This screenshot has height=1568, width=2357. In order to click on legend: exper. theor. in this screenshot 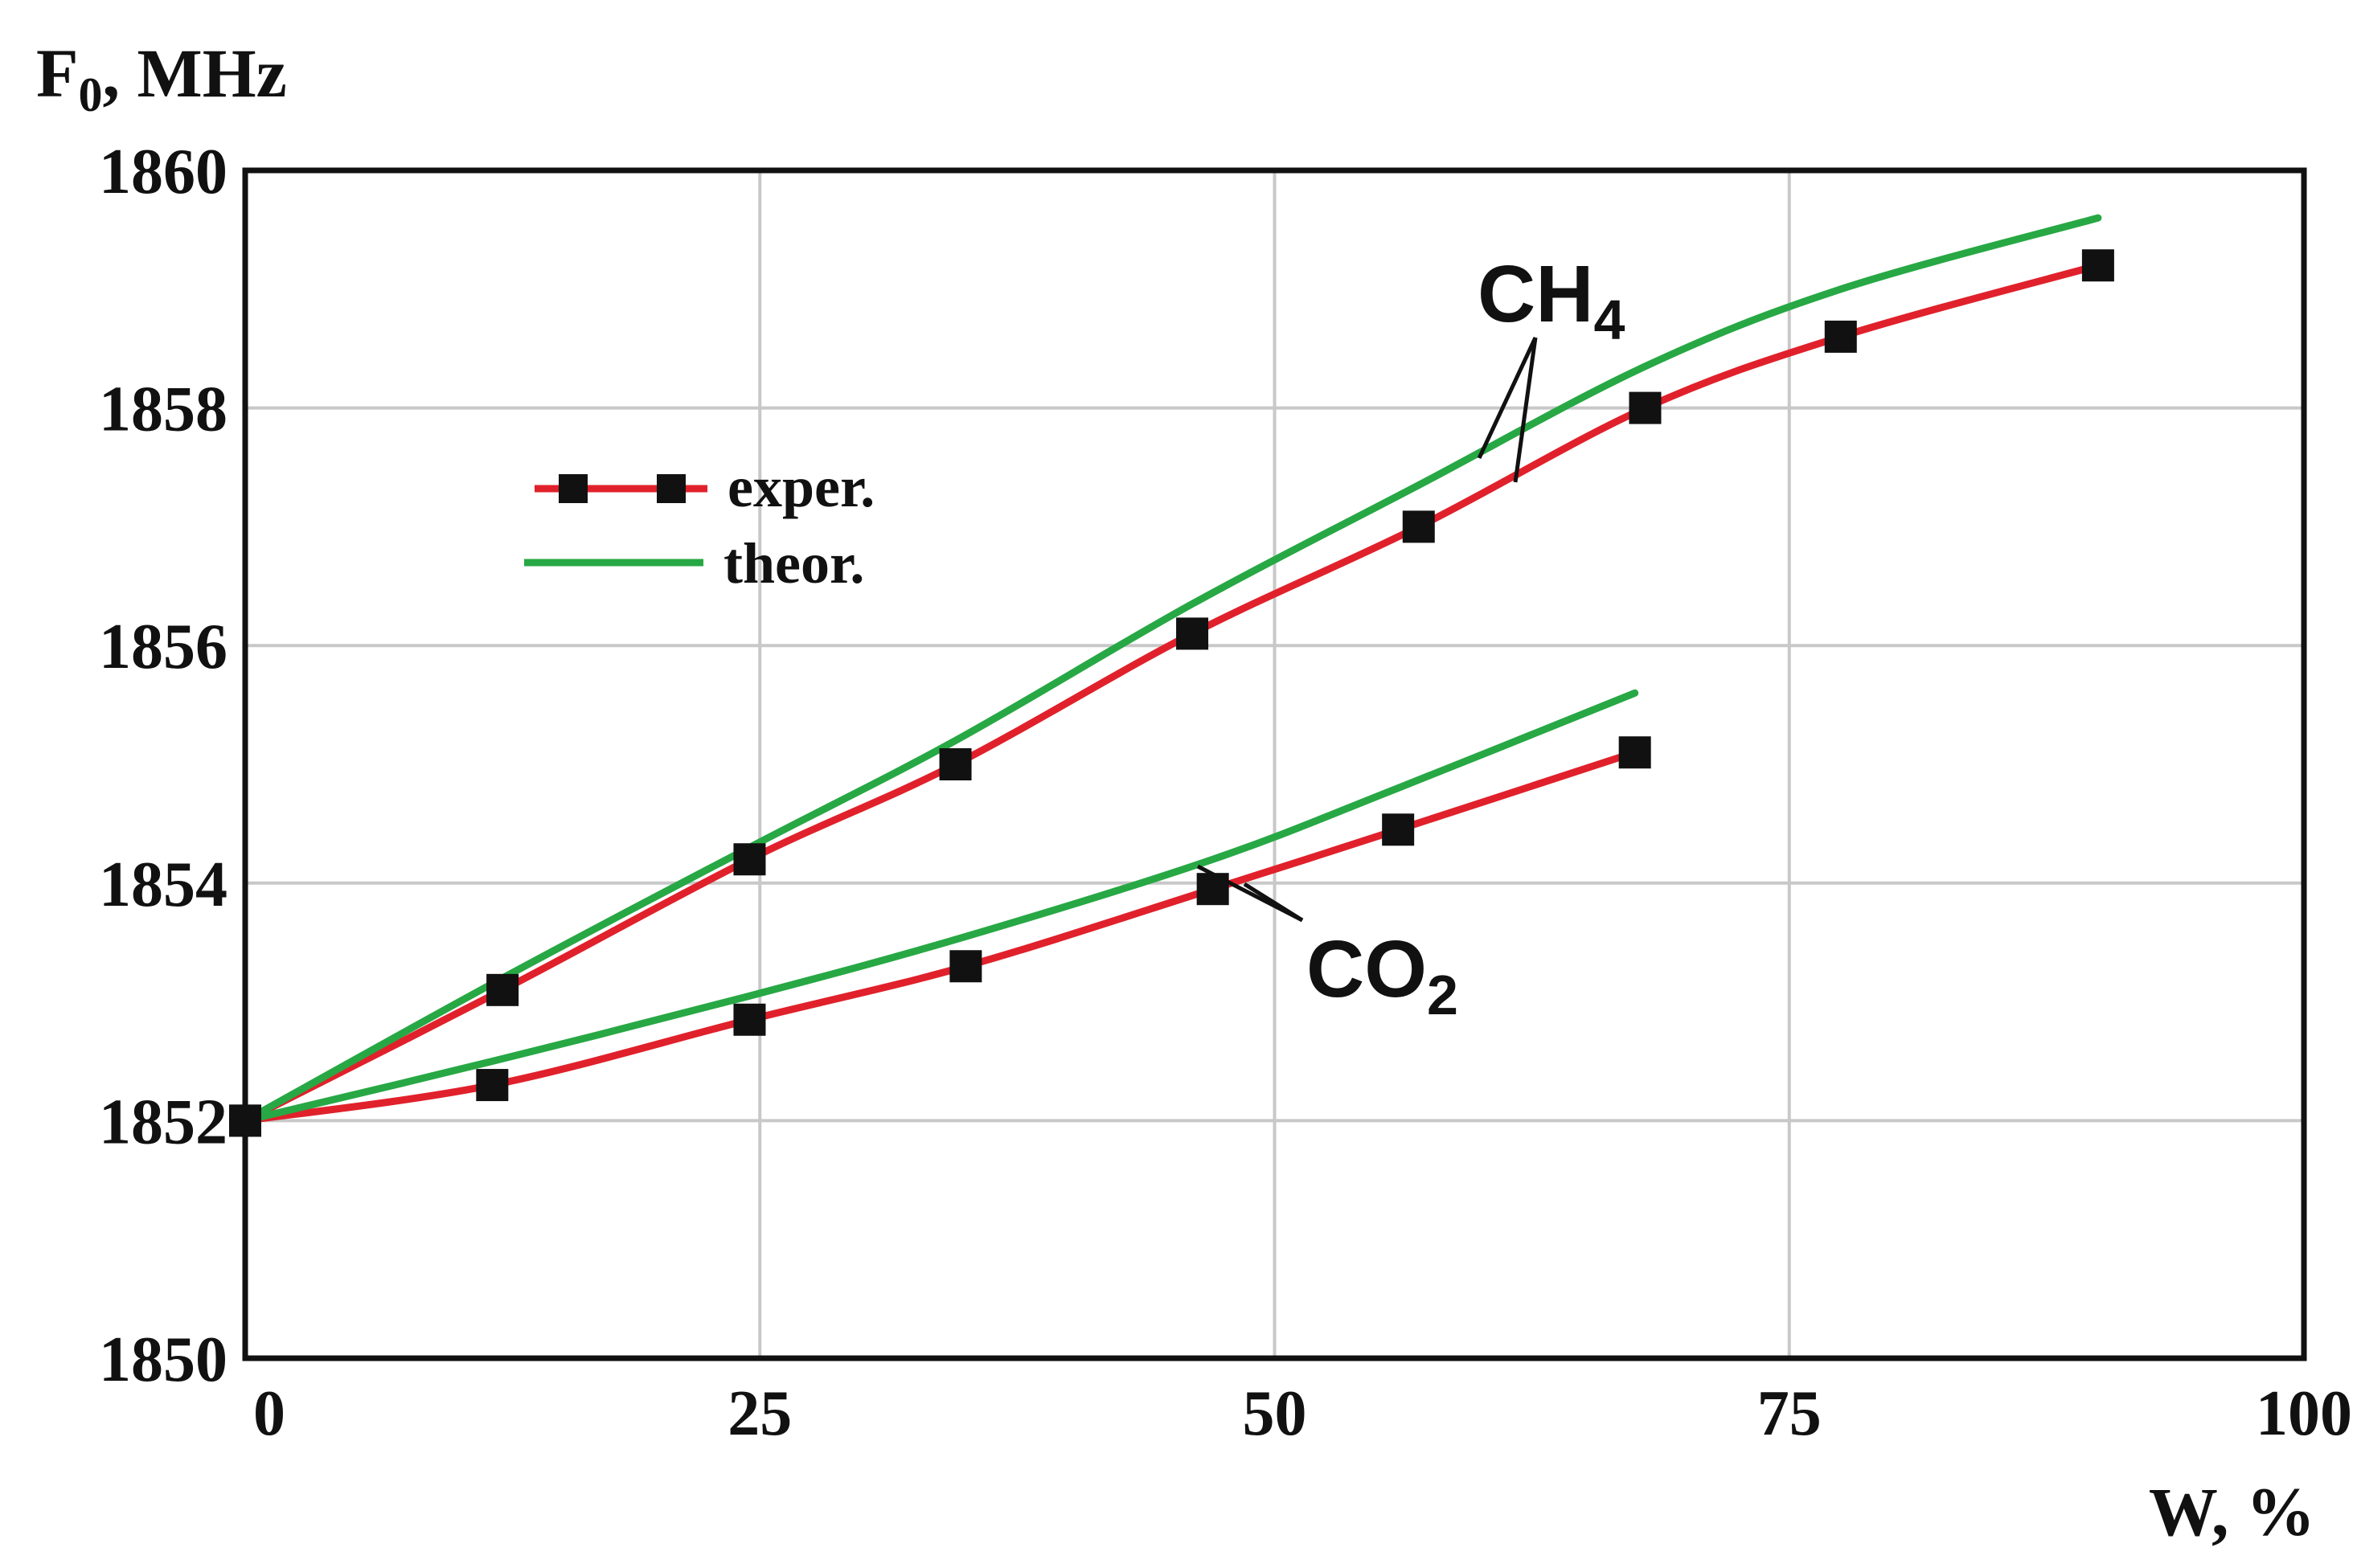, I will do `click(699, 525)`.